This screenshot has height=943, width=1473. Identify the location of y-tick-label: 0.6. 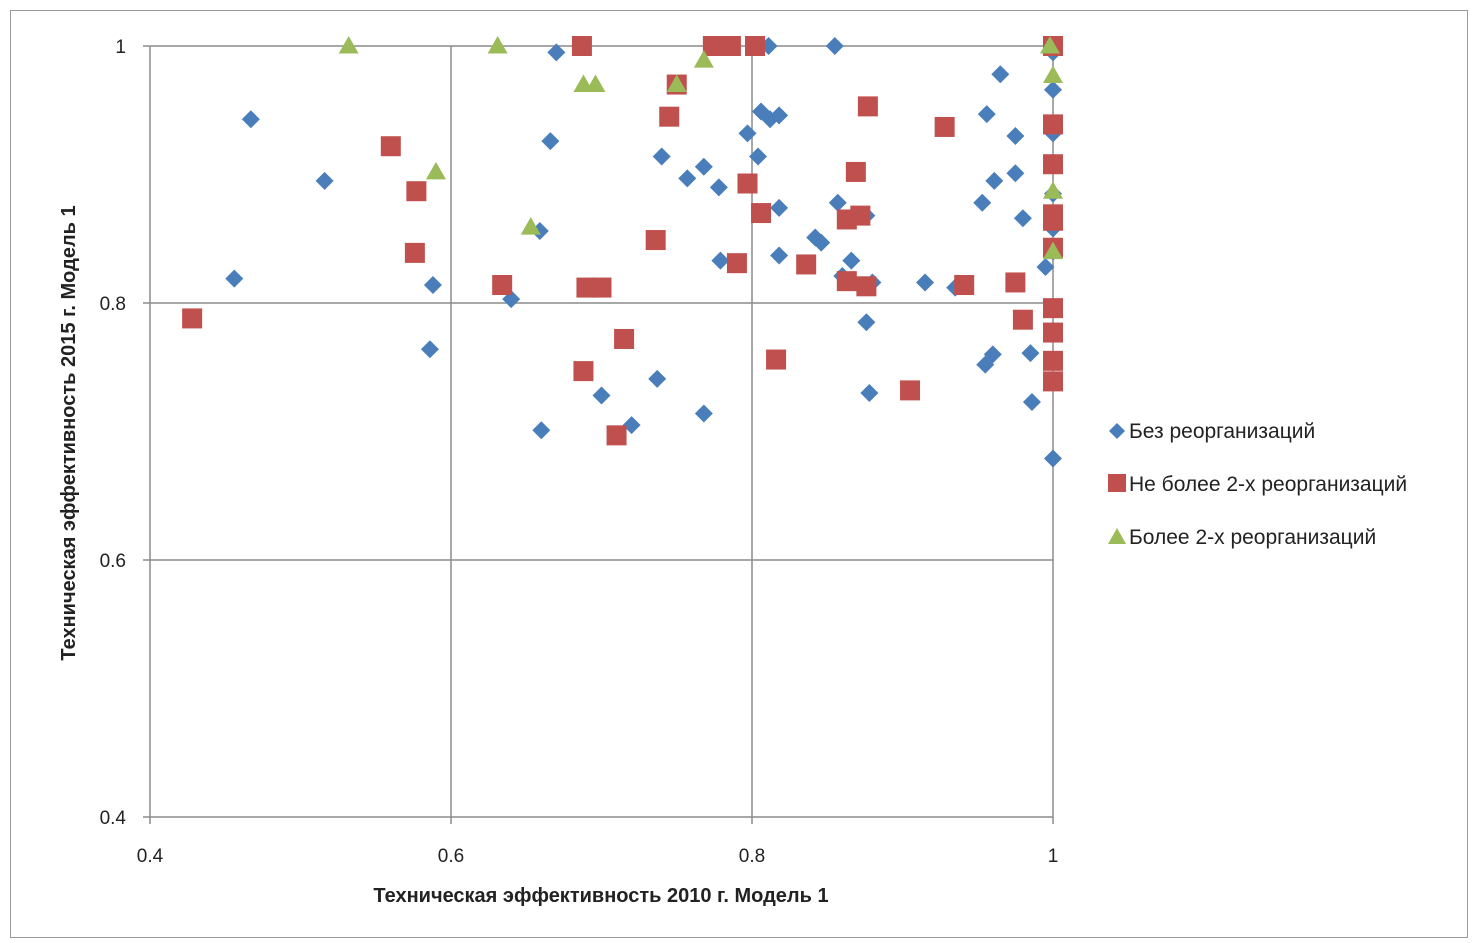
(113, 561).